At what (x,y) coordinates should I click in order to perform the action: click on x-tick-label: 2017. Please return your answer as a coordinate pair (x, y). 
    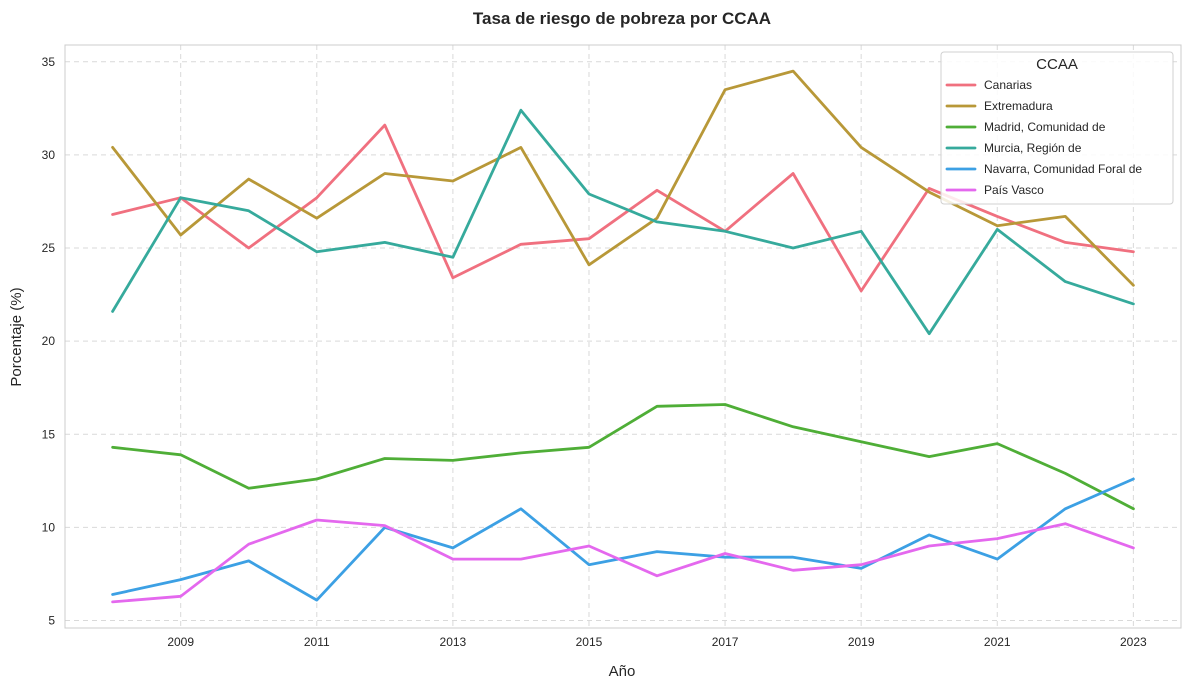
    Looking at the image, I should click on (725, 642).